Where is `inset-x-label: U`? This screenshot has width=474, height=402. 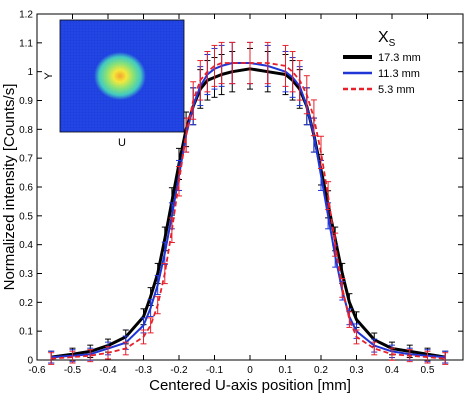 inset-x-label: U is located at coordinates (122, 143).